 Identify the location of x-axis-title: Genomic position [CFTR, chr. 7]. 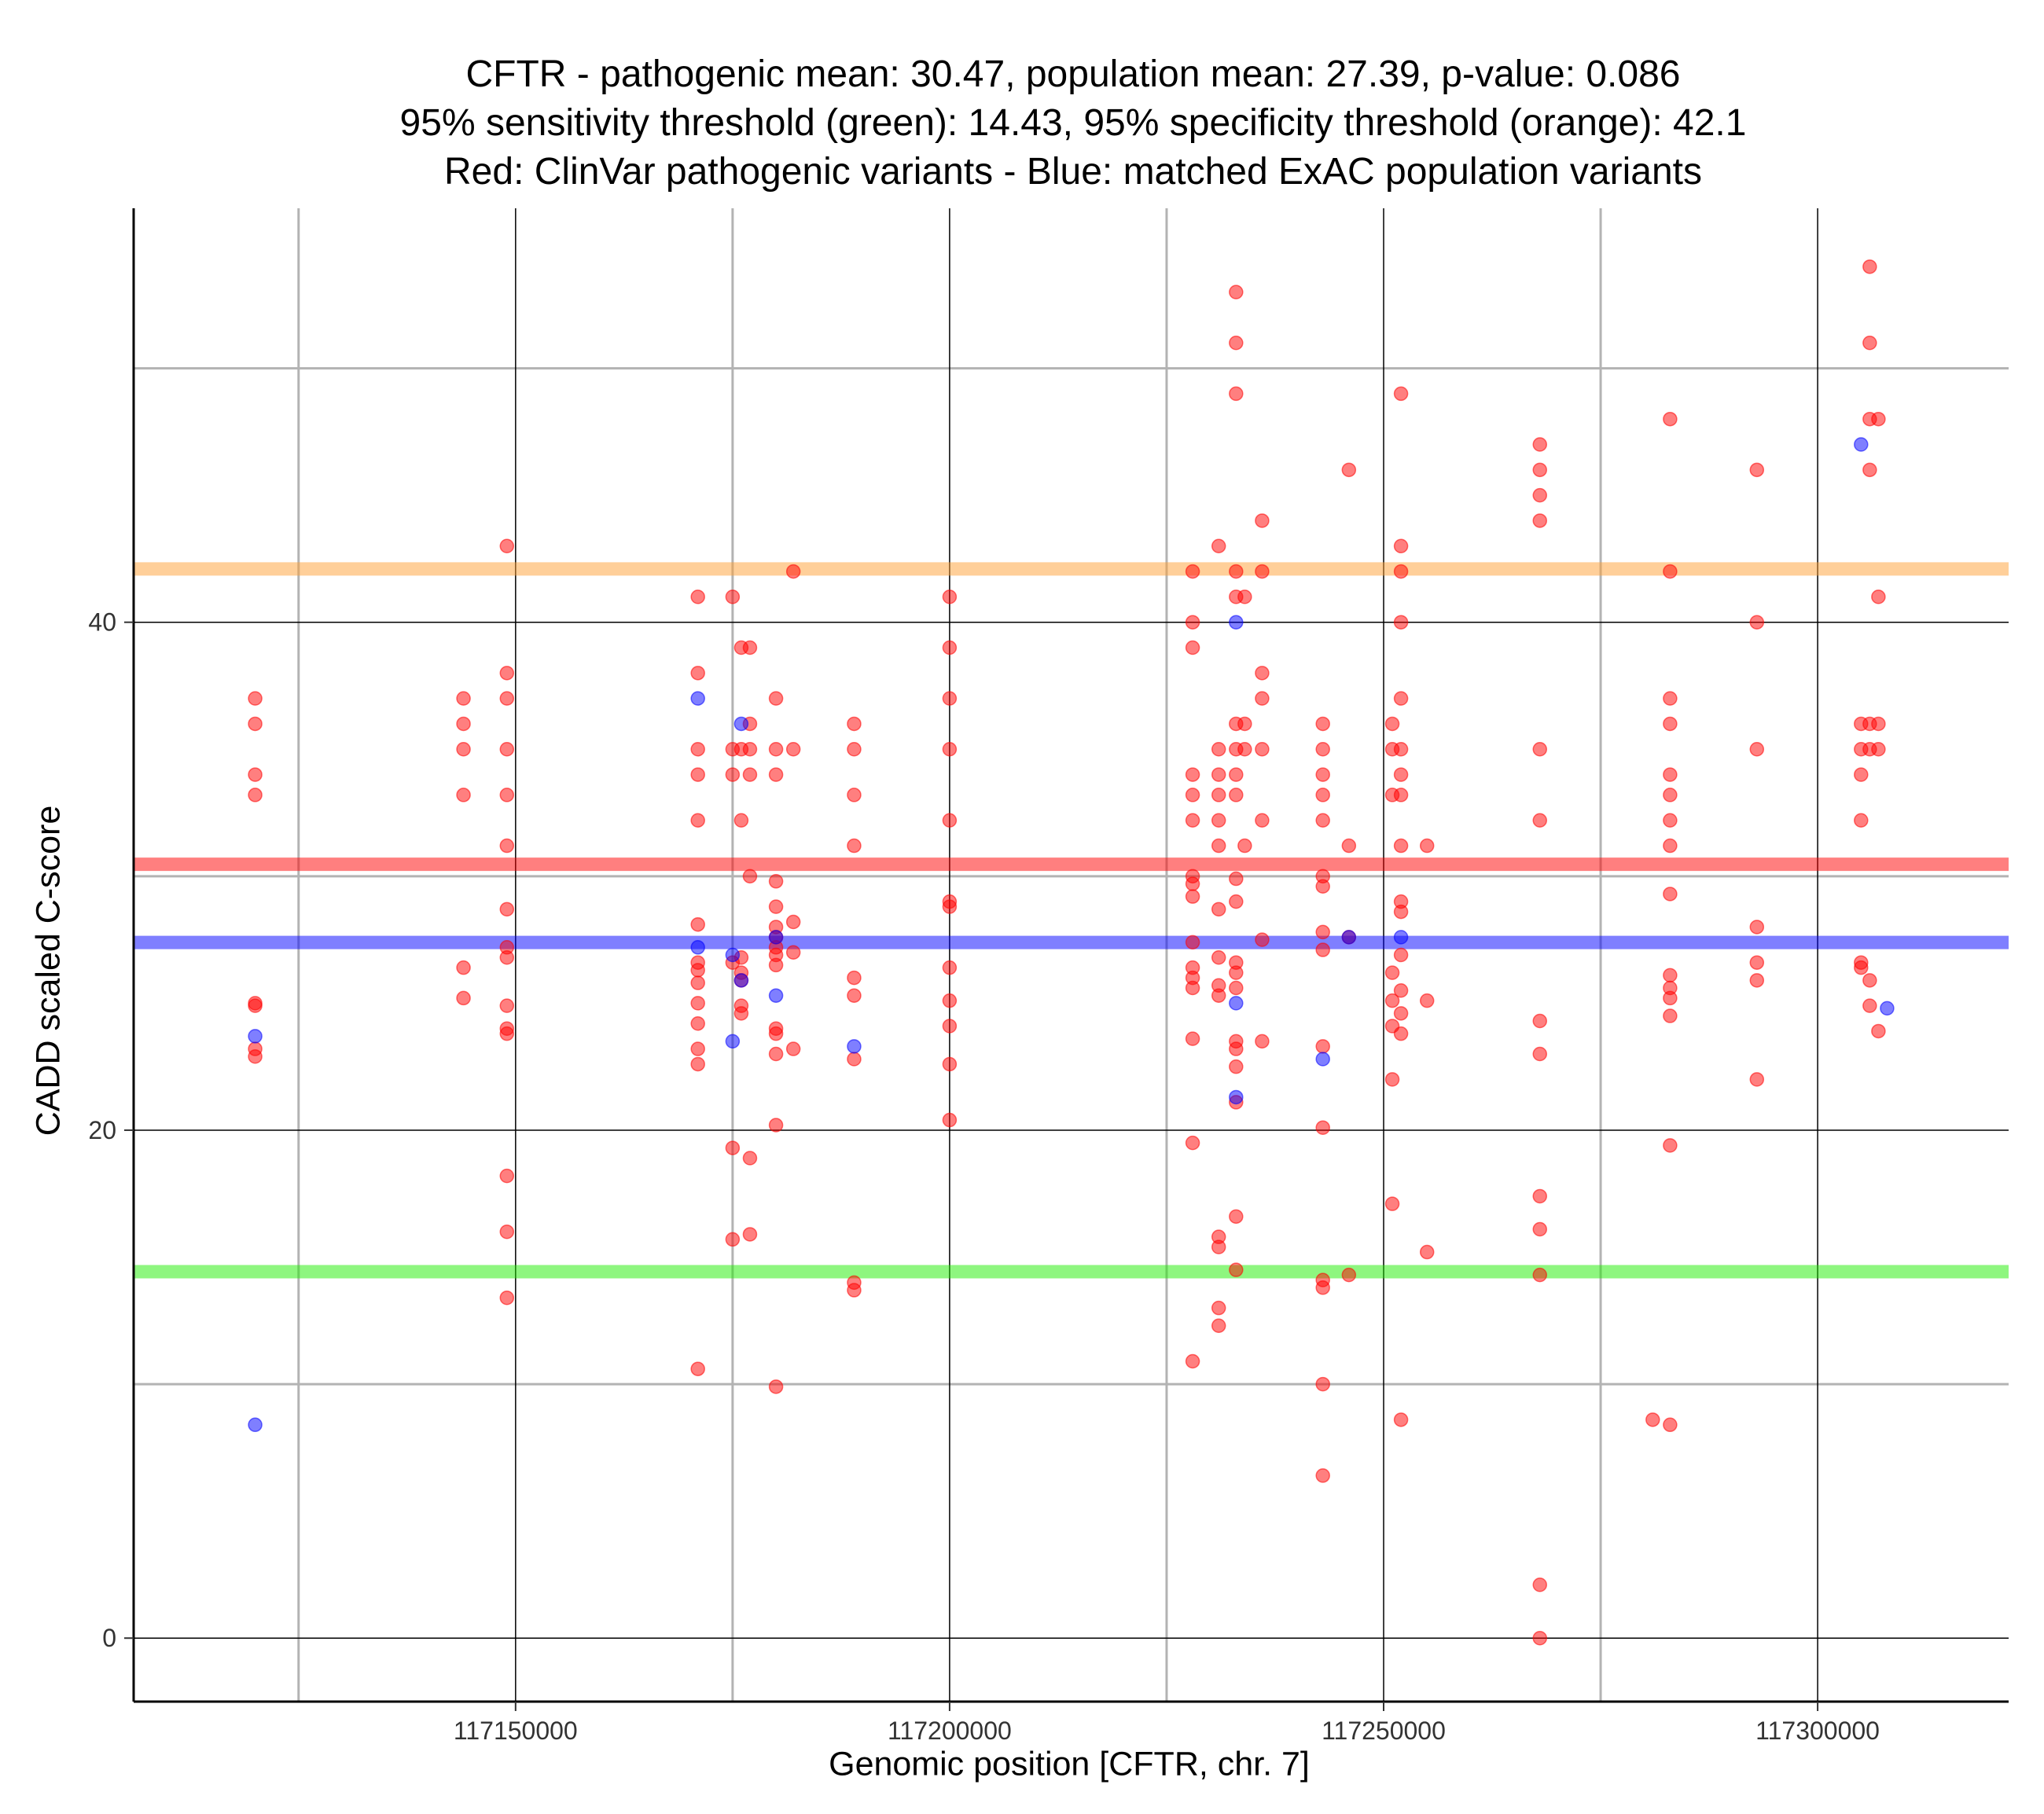
(1069, 1764).